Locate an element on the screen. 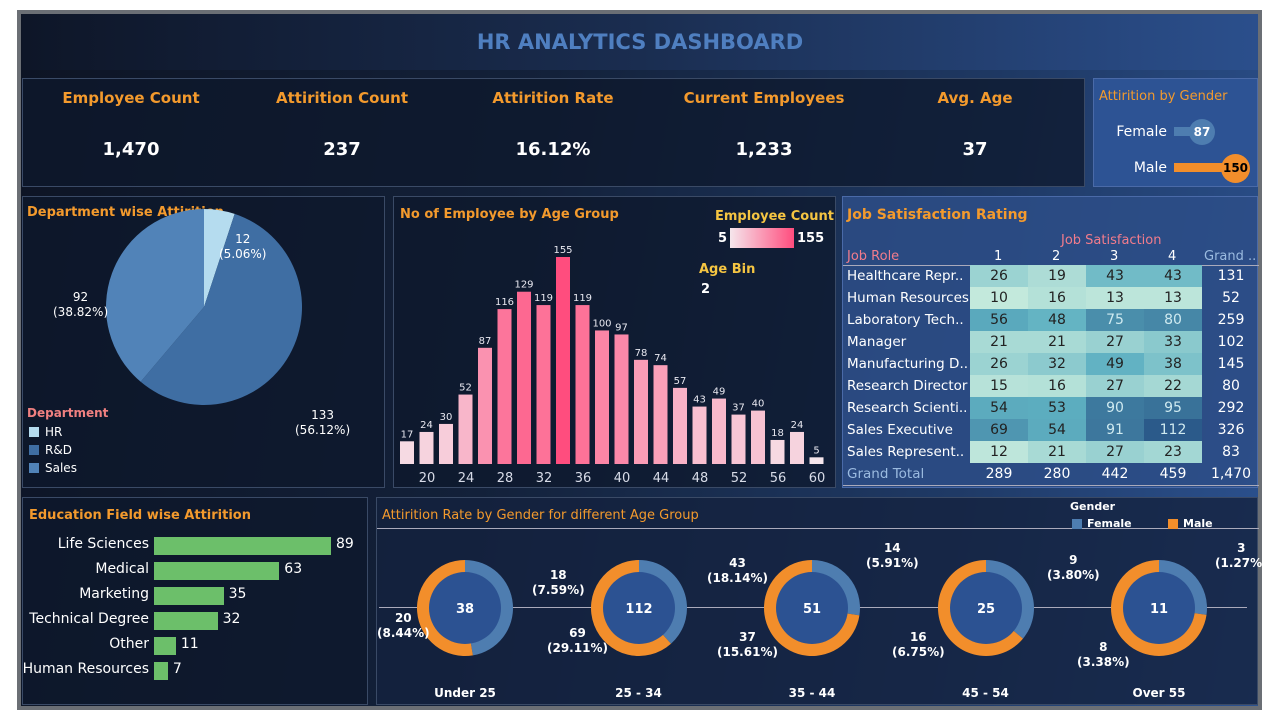  heatmap-cell: 112 is located at coordinates (1173, 430).